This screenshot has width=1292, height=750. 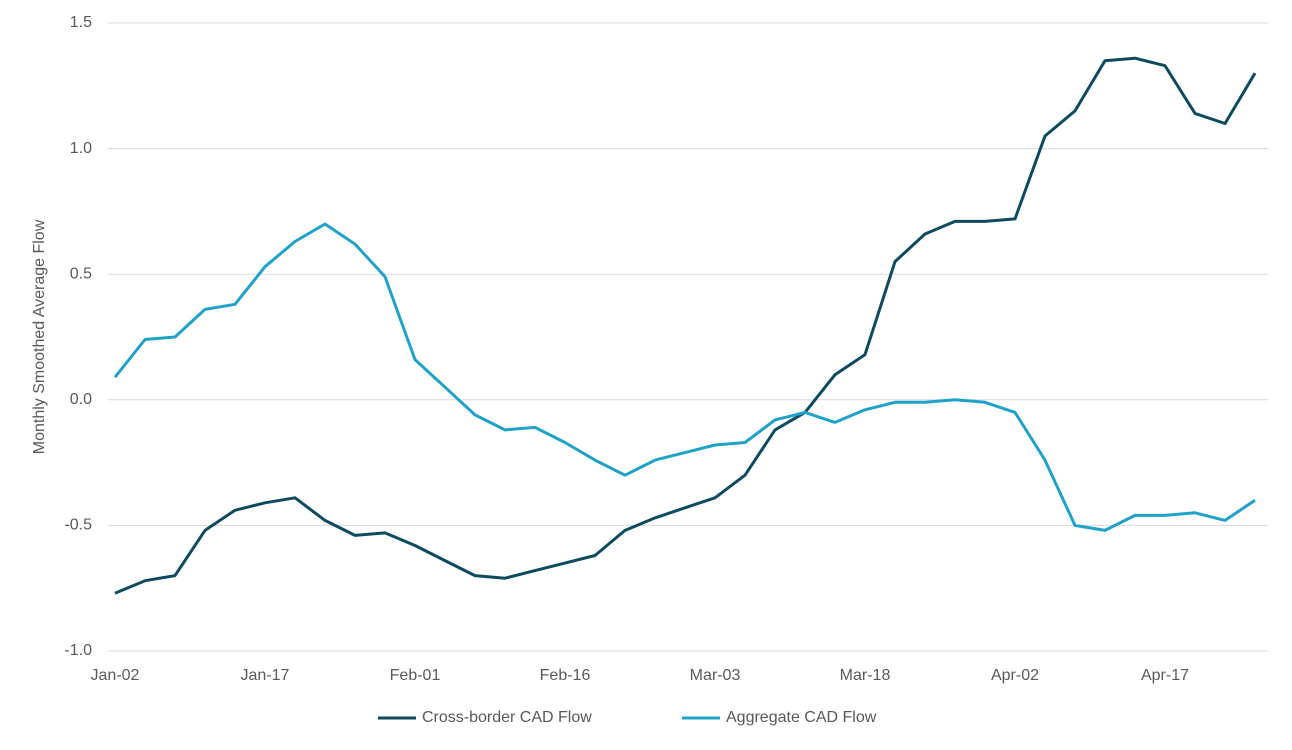 What do you see at coordinates (39, 336) in the screenshot?
I see `y-axis-title: Monthly Smoothed Average Flow` at bounding box center [39, 336].